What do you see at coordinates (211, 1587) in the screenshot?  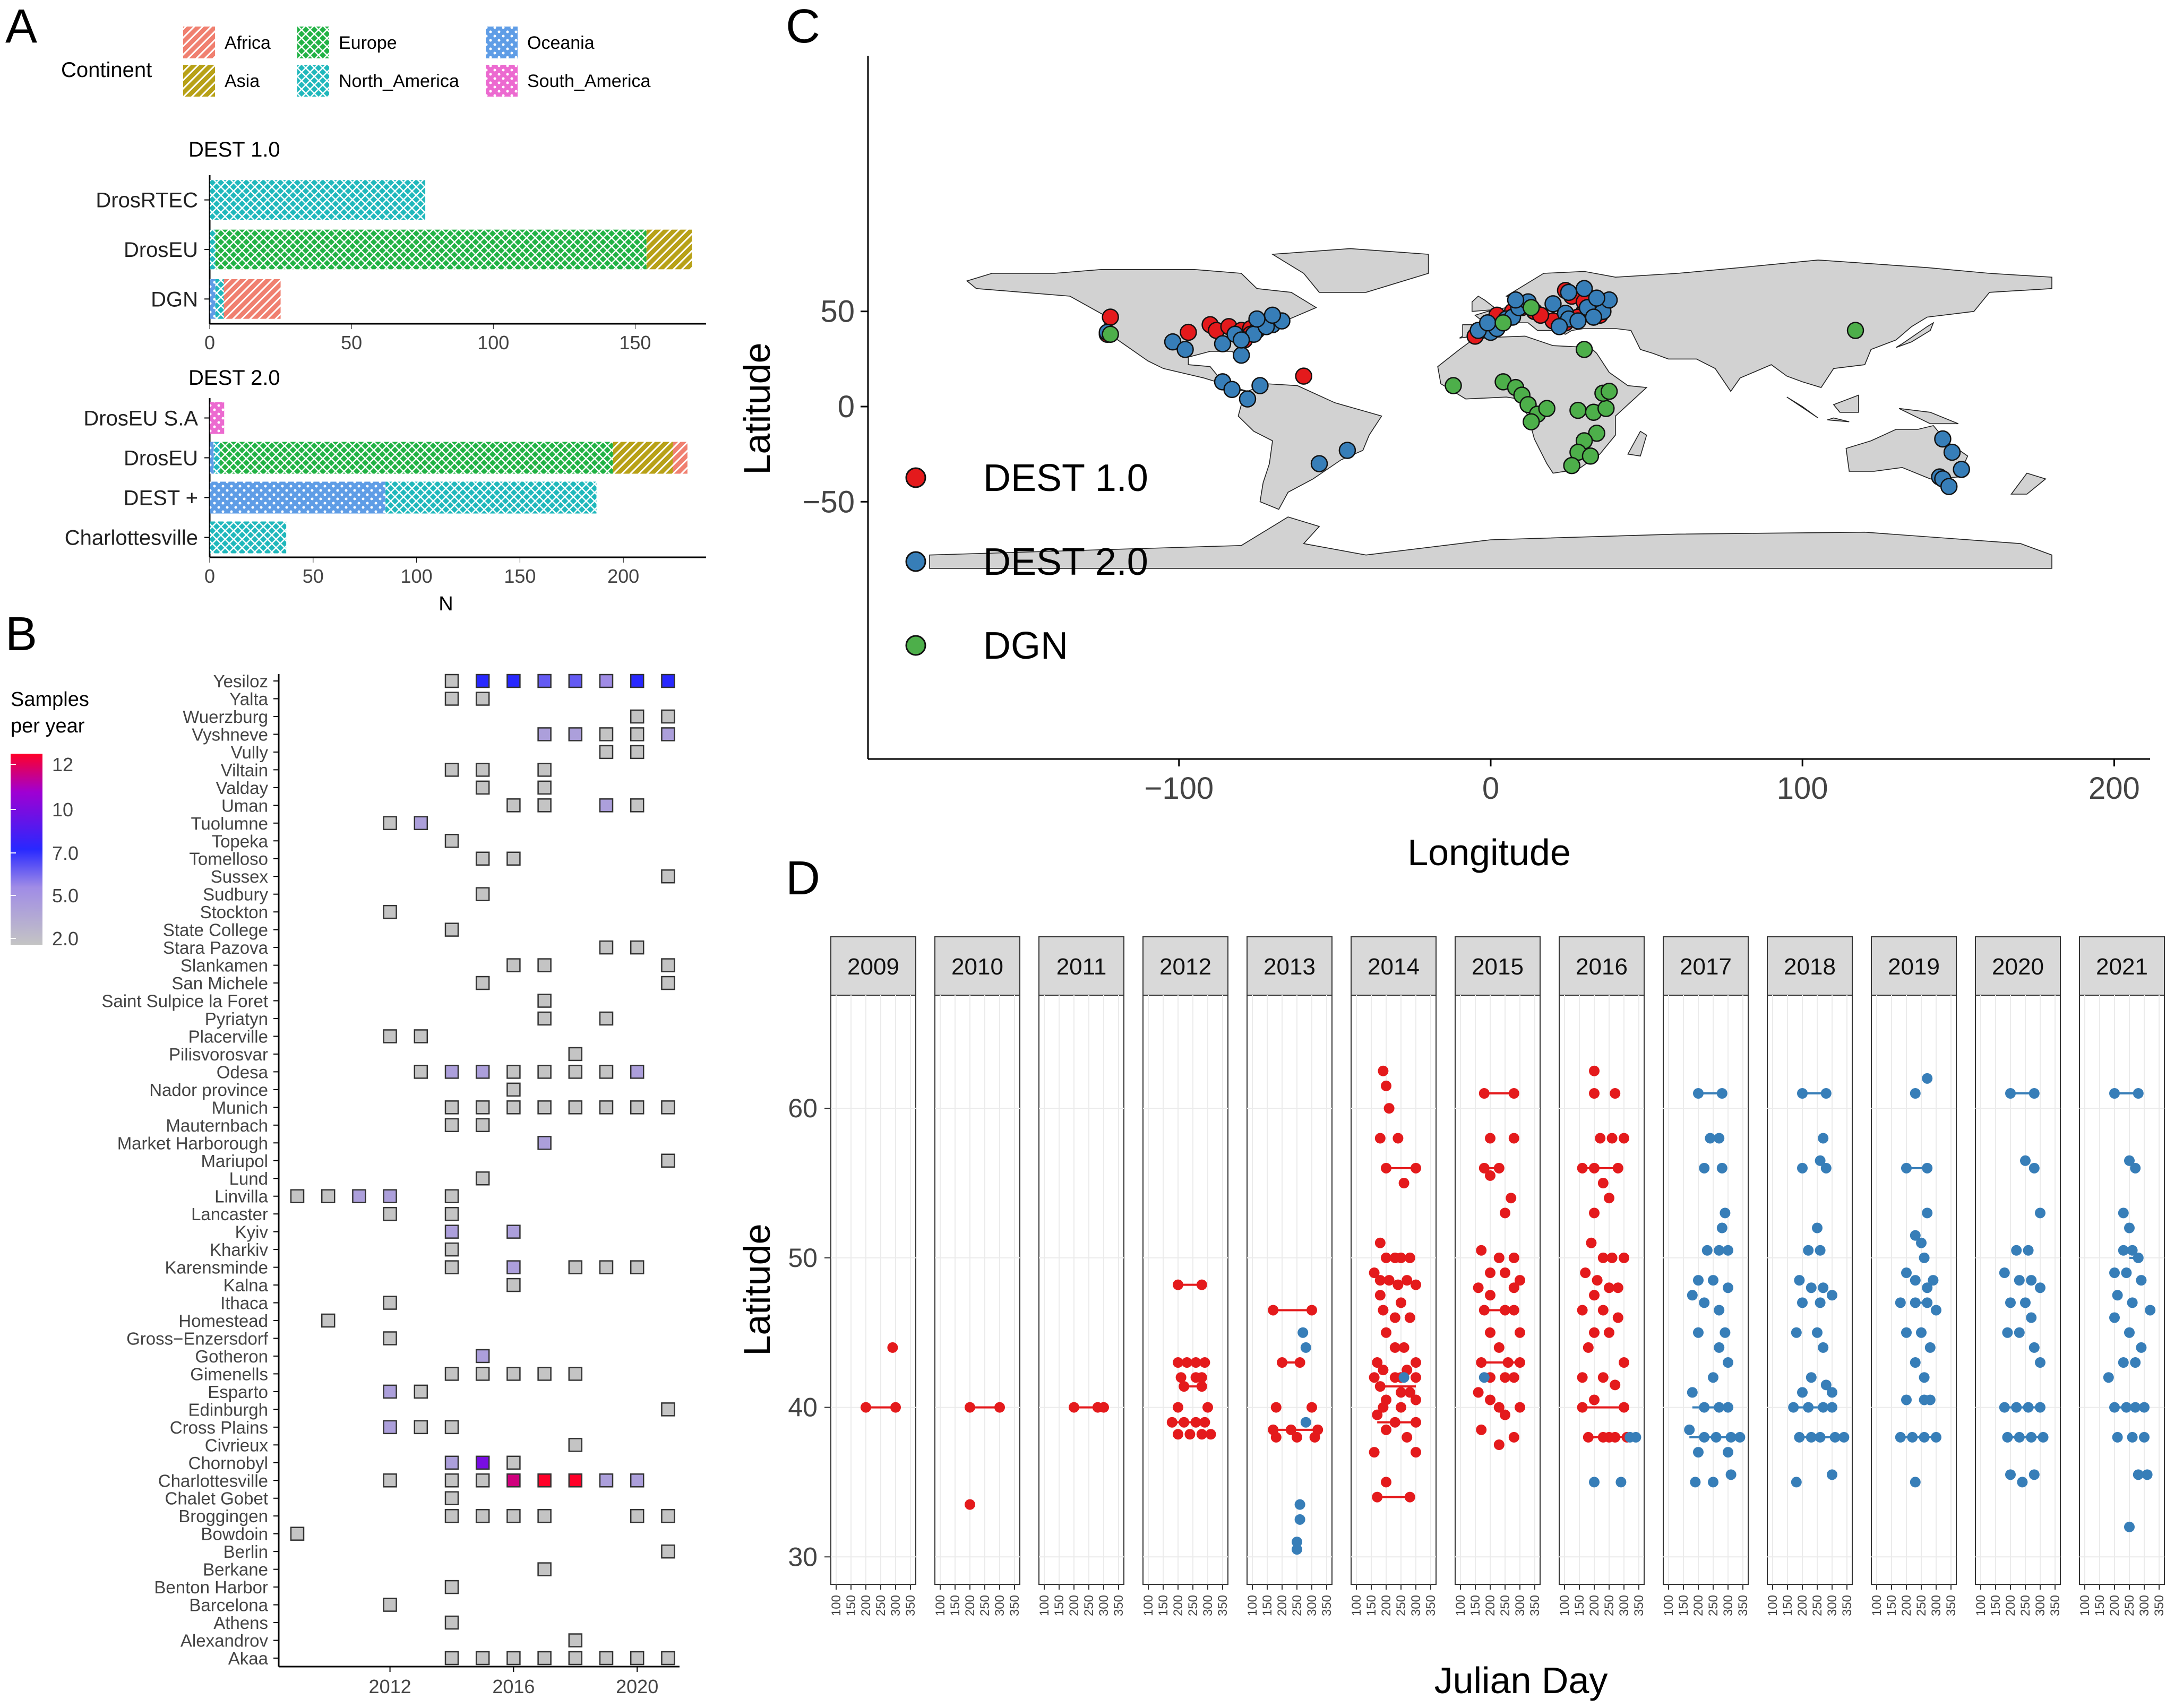 I see `heat-row-label: Benton Harbor` at bounding box center [211, 1587].